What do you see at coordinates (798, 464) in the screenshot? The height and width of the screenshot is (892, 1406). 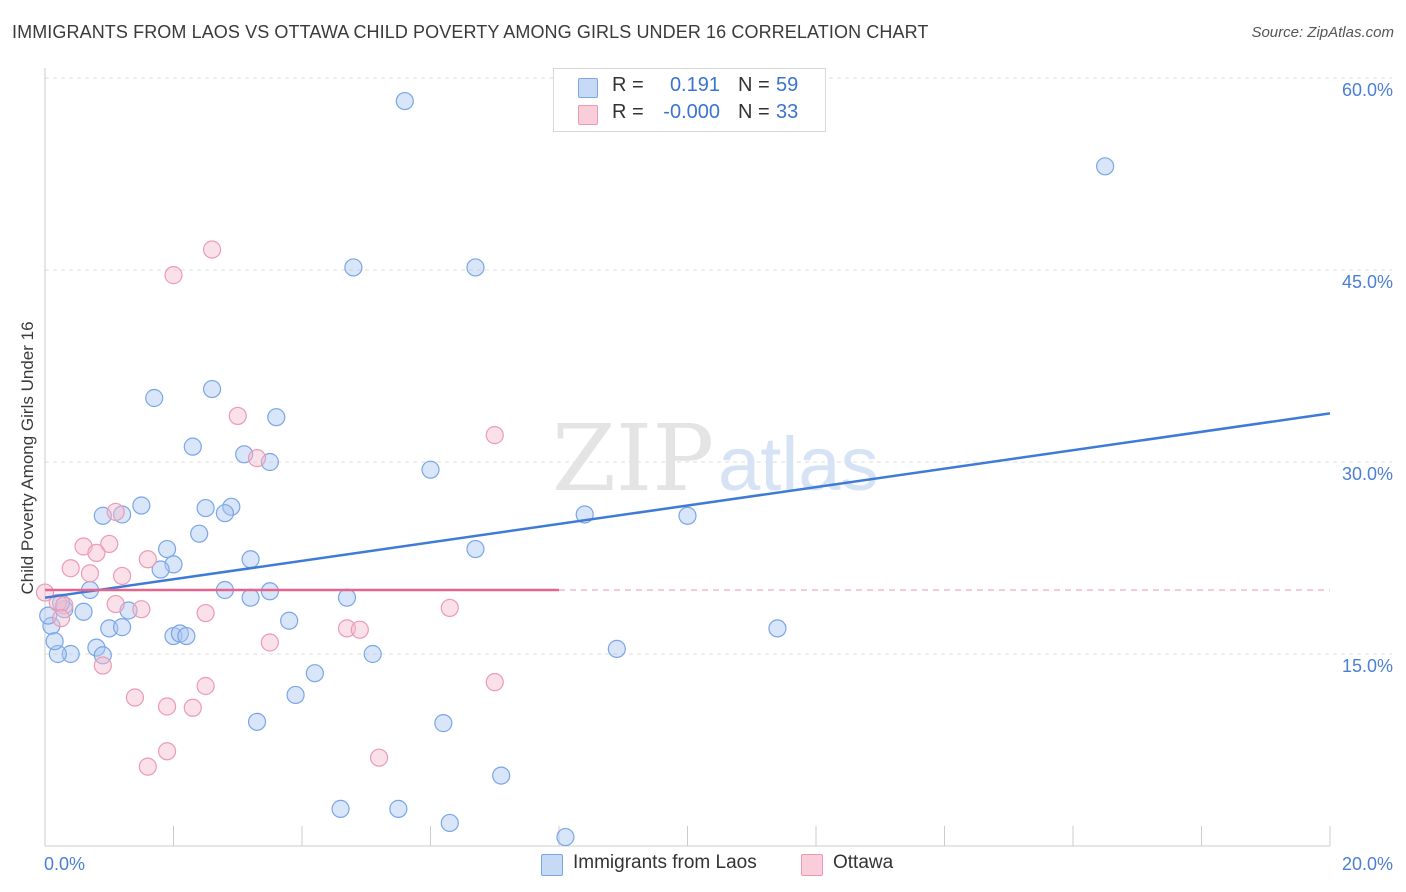 I see `watermark-atlas: atlas` at bounding box center [798, 464].